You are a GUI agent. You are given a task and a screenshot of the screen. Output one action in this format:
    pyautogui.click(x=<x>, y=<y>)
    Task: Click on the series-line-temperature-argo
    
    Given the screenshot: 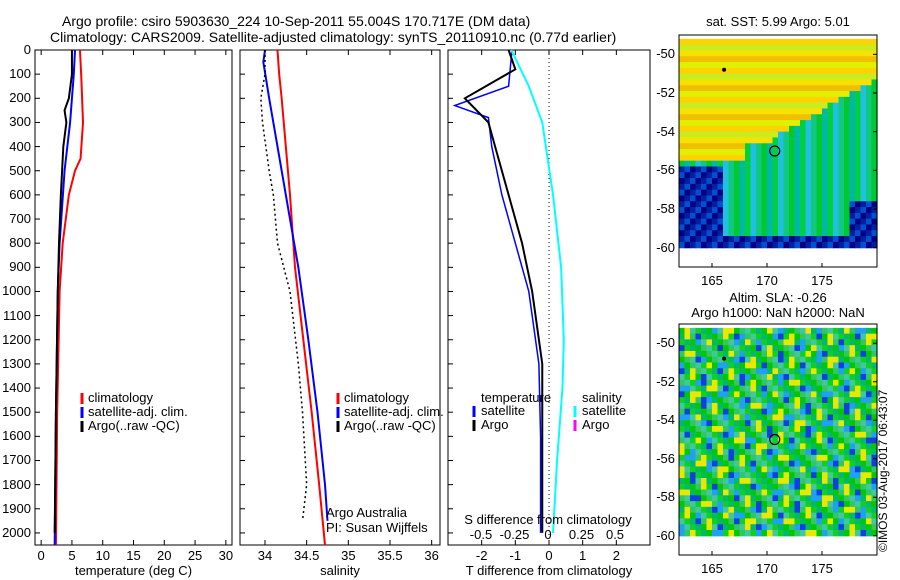 What is the action you would take?
    pyautogui.click(x=503, y=291)
    